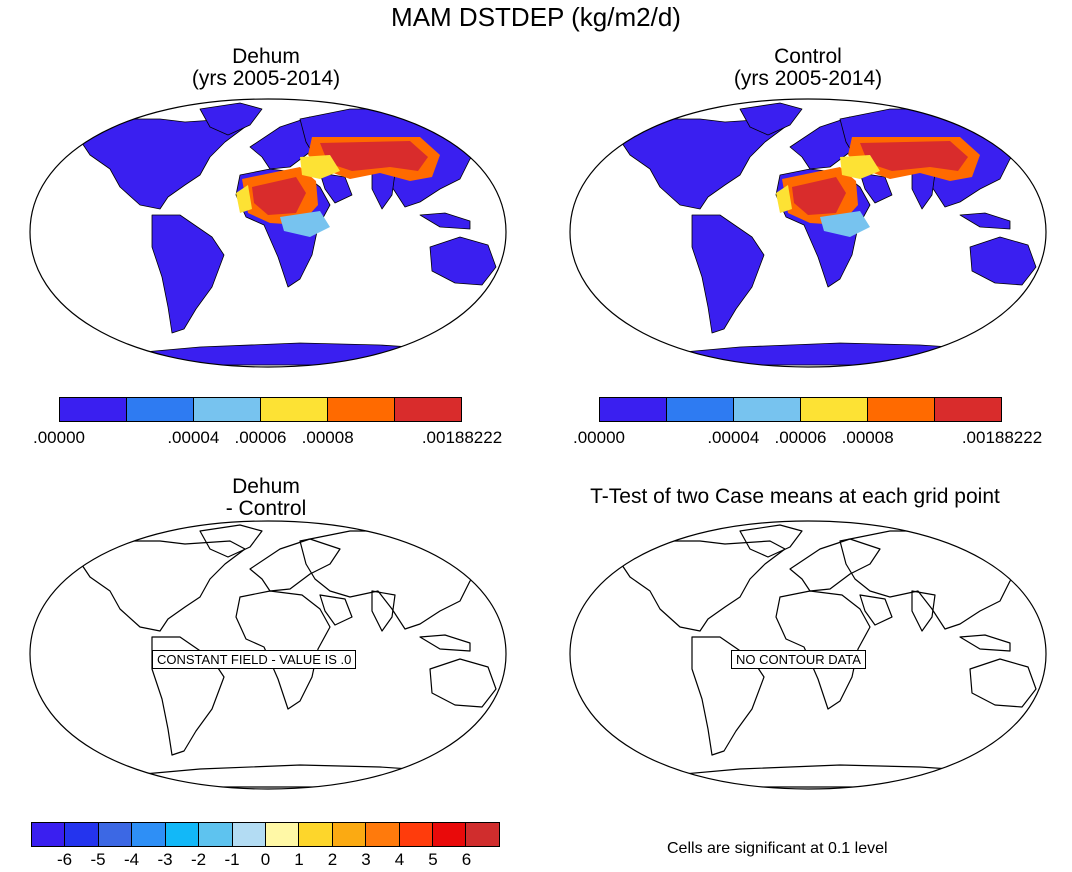  What do you see at coordinates (366, 859) in the screenshot?
I see `colorbar-tick-label: 3` at bounding box center [366, 859].